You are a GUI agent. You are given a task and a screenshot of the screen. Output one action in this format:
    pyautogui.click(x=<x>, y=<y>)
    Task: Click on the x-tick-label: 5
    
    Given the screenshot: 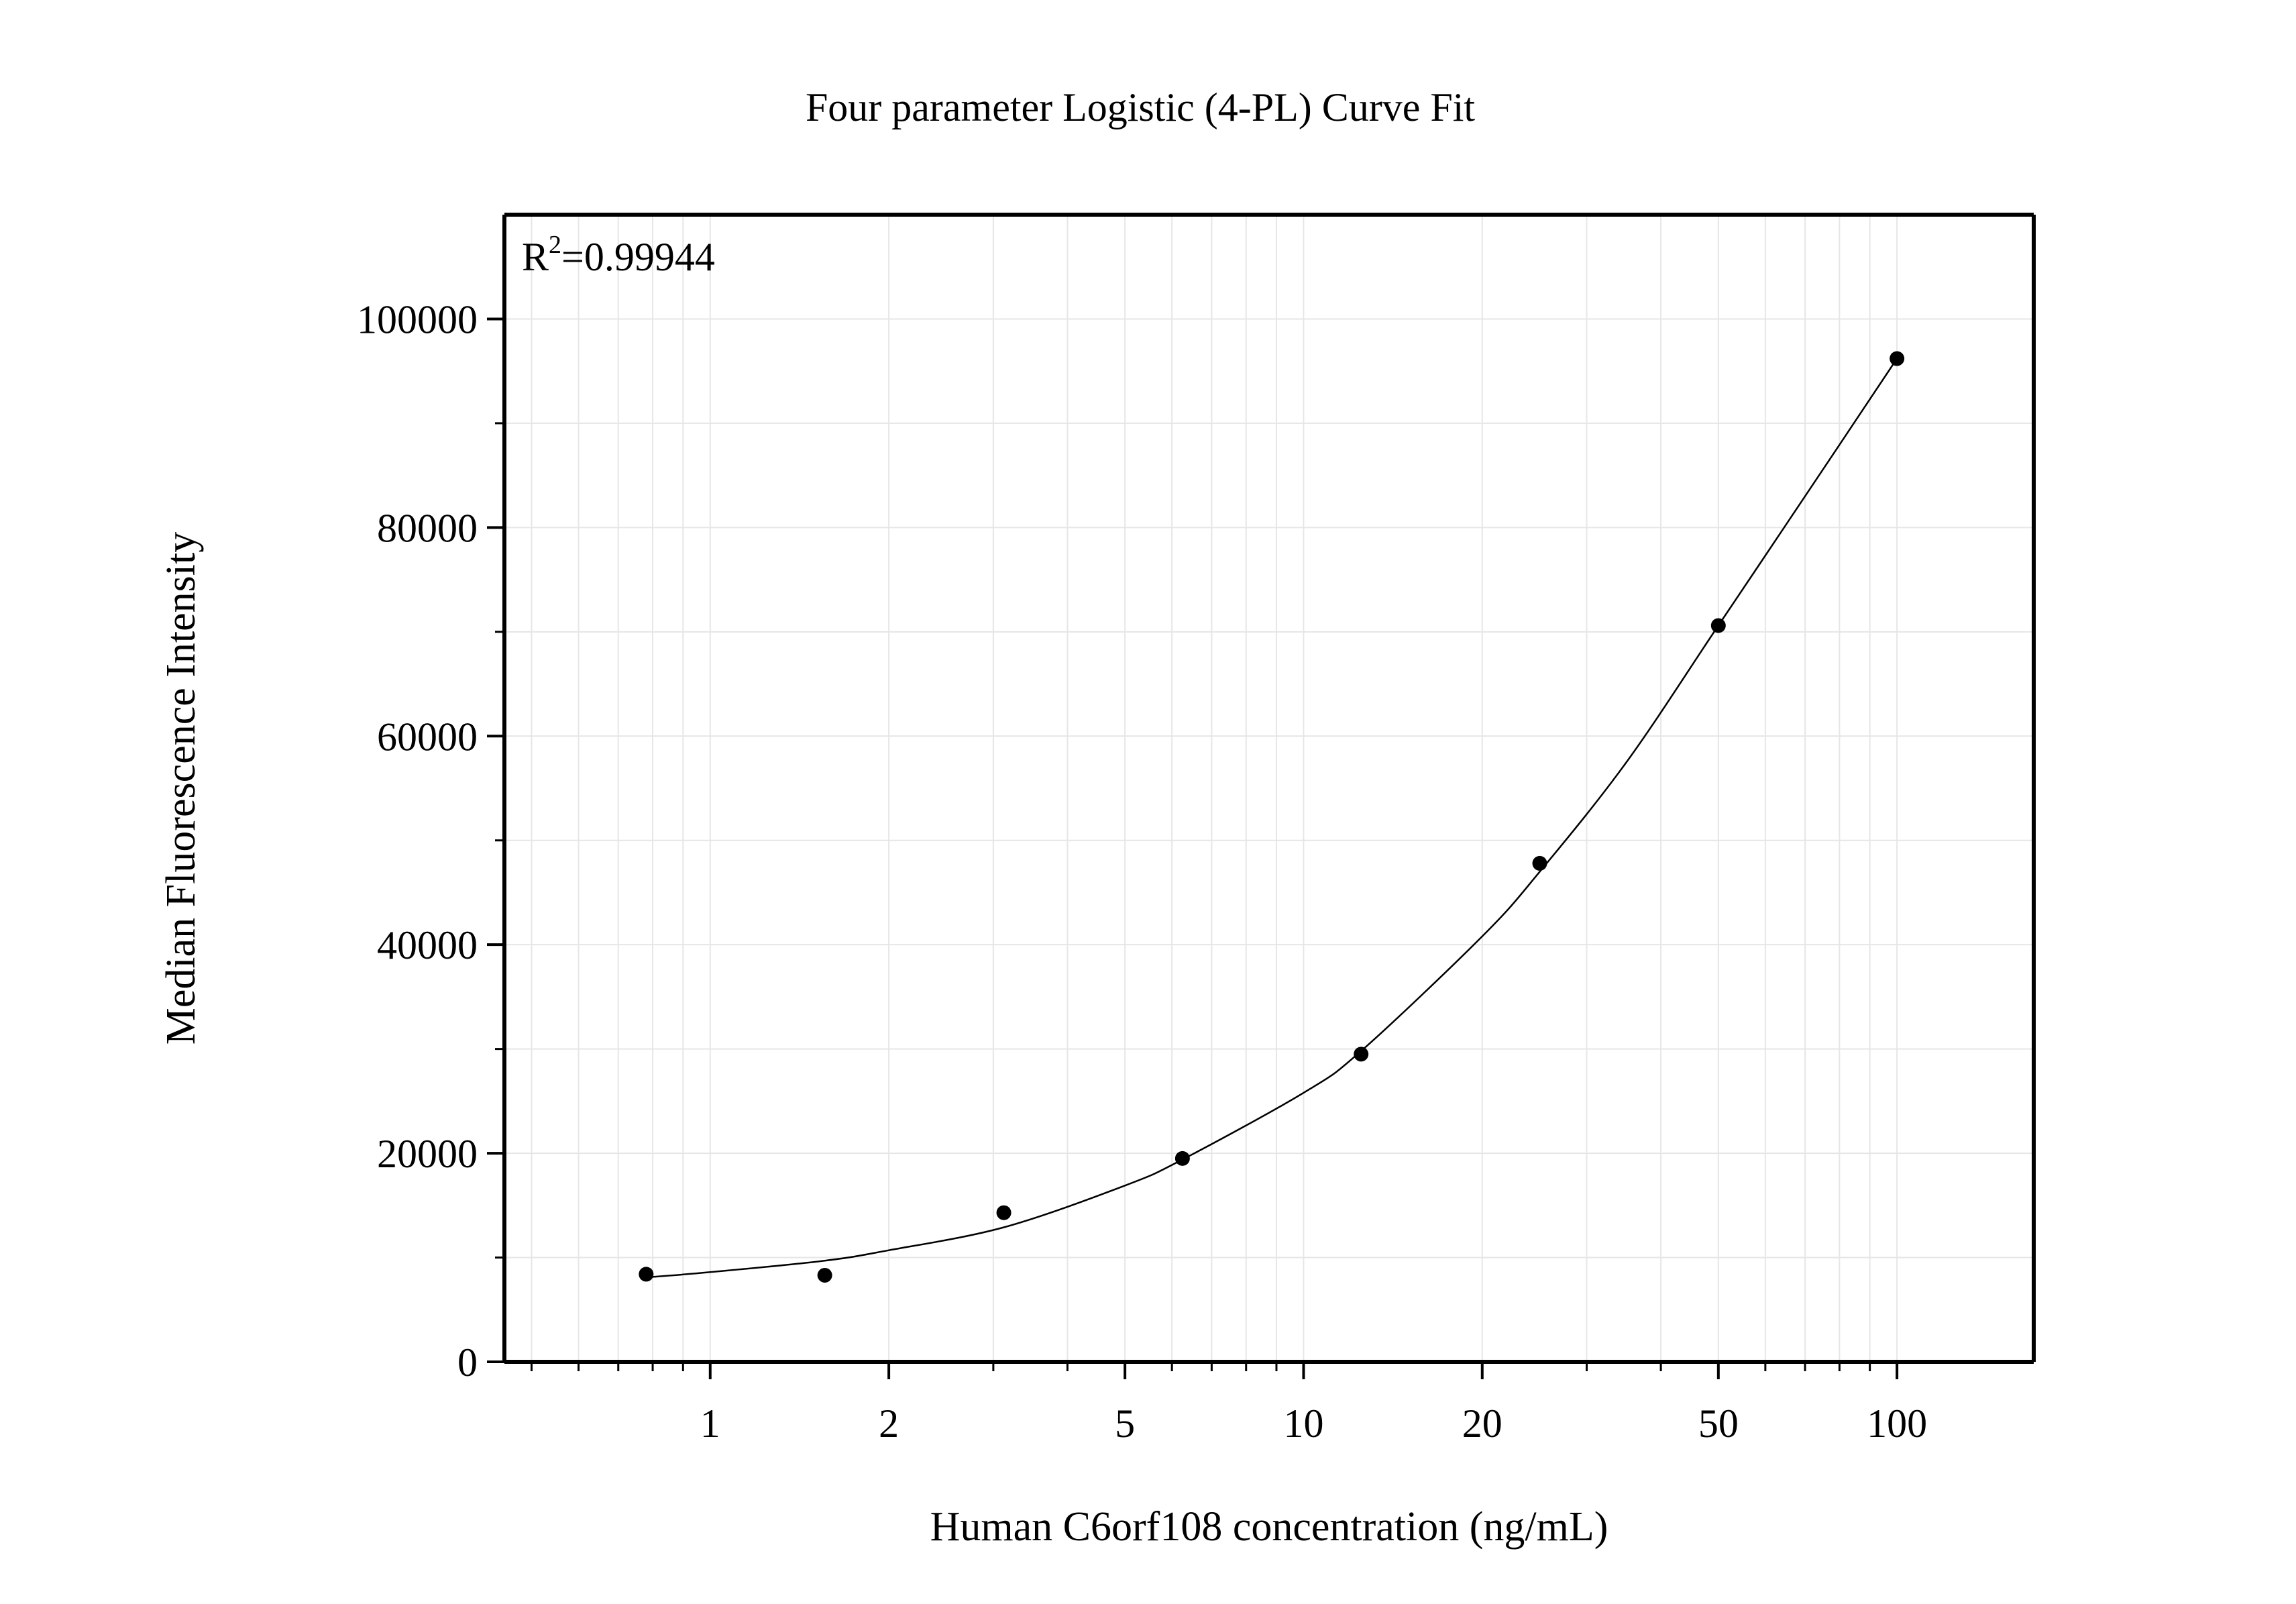 What is the action you would take?
    pyautogui.click(x=1125, y=1423)
    